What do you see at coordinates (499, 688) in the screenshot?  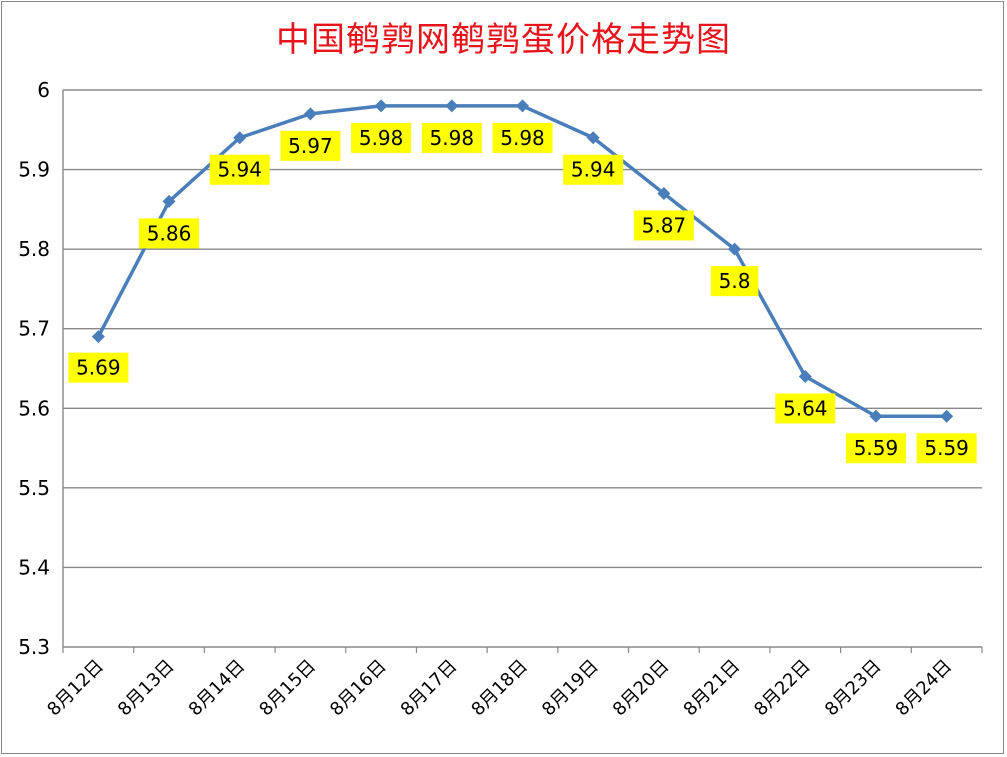 I see `x-tick-label: 8月18日` at bounding box center [499, 688].